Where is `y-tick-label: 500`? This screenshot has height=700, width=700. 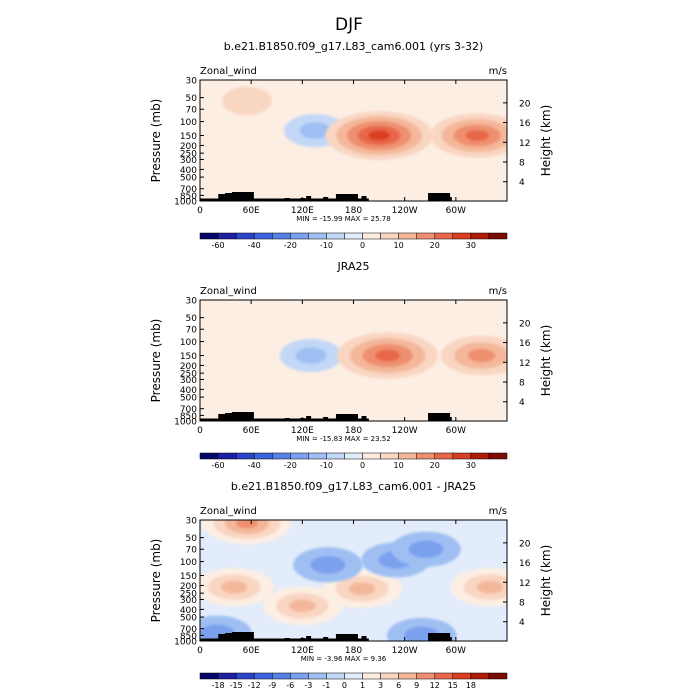 y-tick-label: 500 is located at coordinates (188, 399).